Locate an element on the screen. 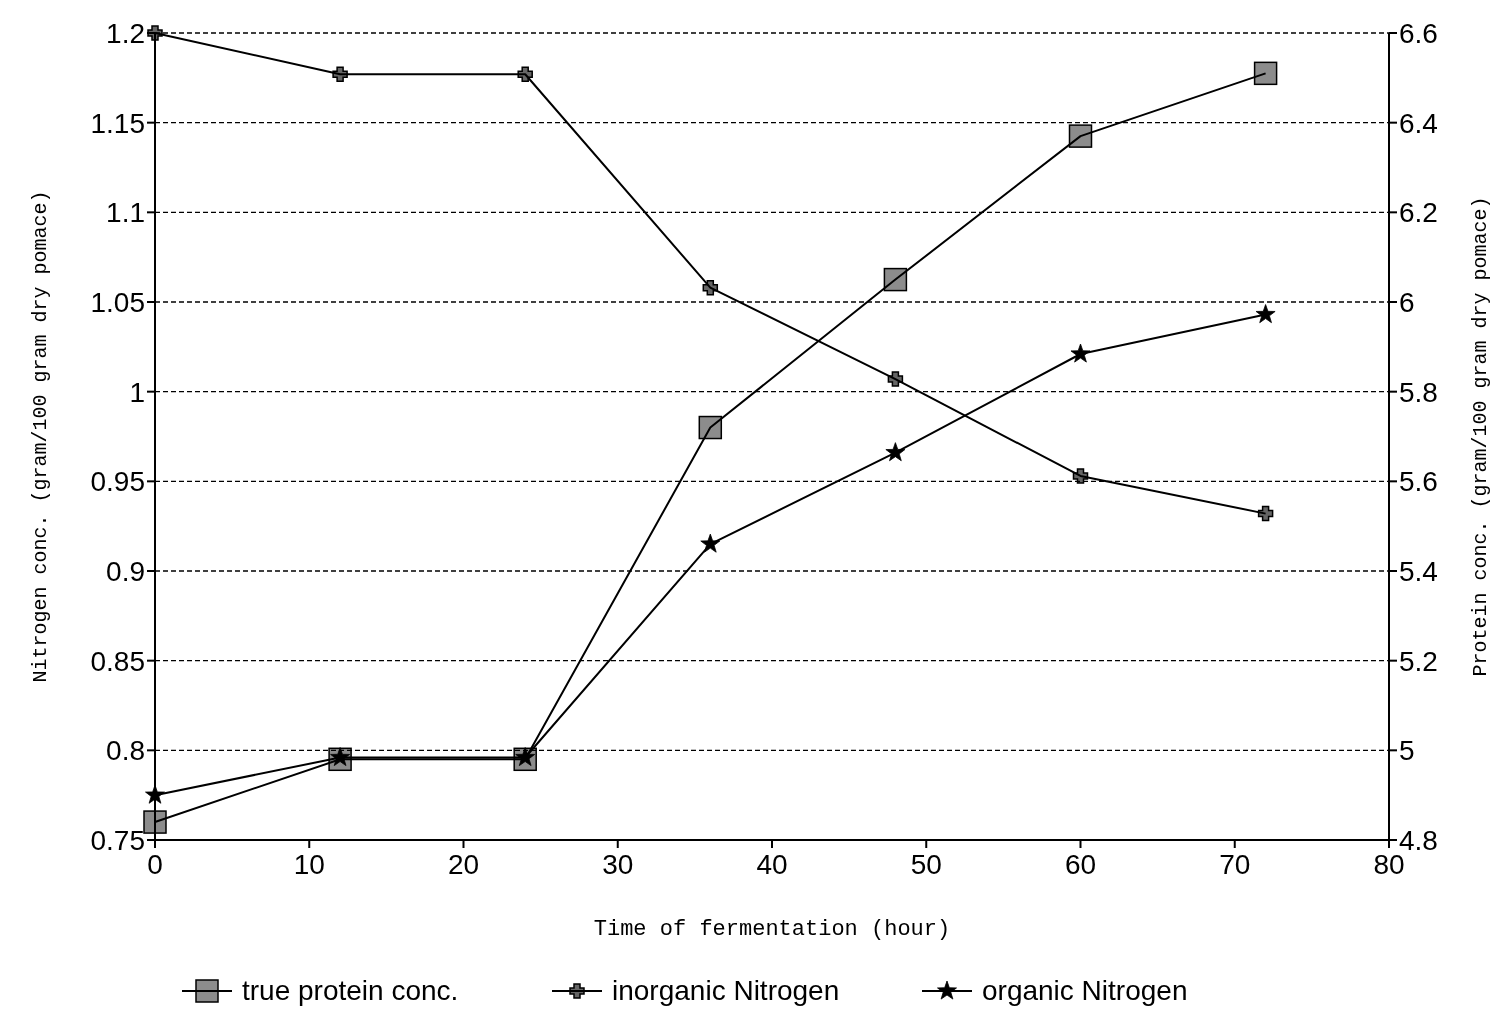 The image size is (1505, 1026). x-tick-label: 60 is located at coordinates (1080, 864).